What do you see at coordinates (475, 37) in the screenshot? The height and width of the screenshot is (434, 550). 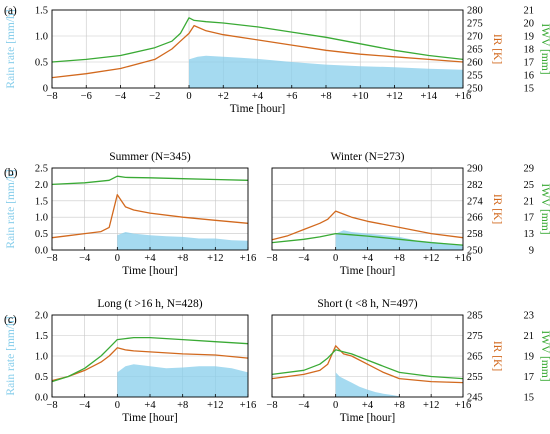 I see `ir-tick-label: 270` at bounding box center [475, 37].